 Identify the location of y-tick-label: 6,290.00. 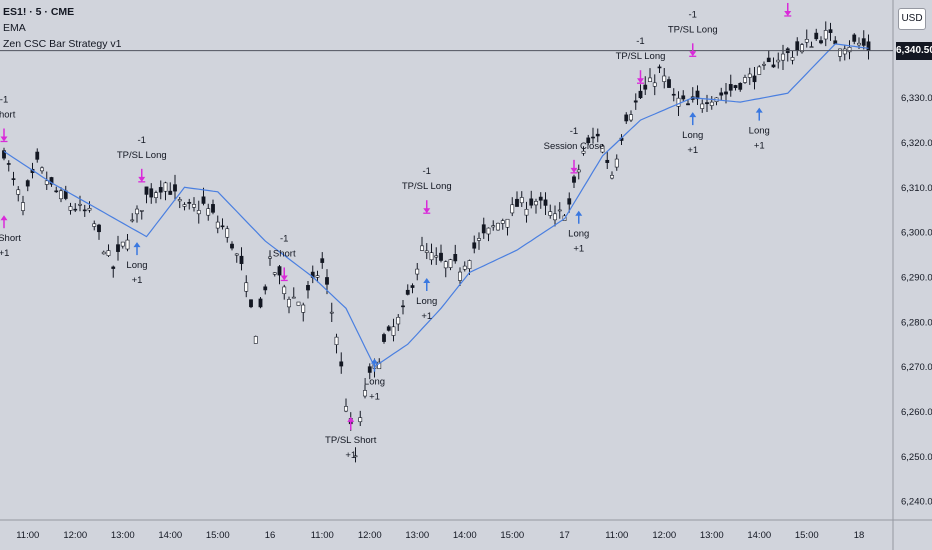
(916, 277).